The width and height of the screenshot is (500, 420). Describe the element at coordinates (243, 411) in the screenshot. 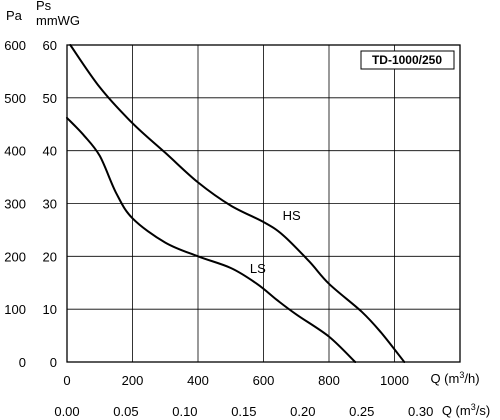

I see `x-secondary-tick-label: 0.15` at that location.